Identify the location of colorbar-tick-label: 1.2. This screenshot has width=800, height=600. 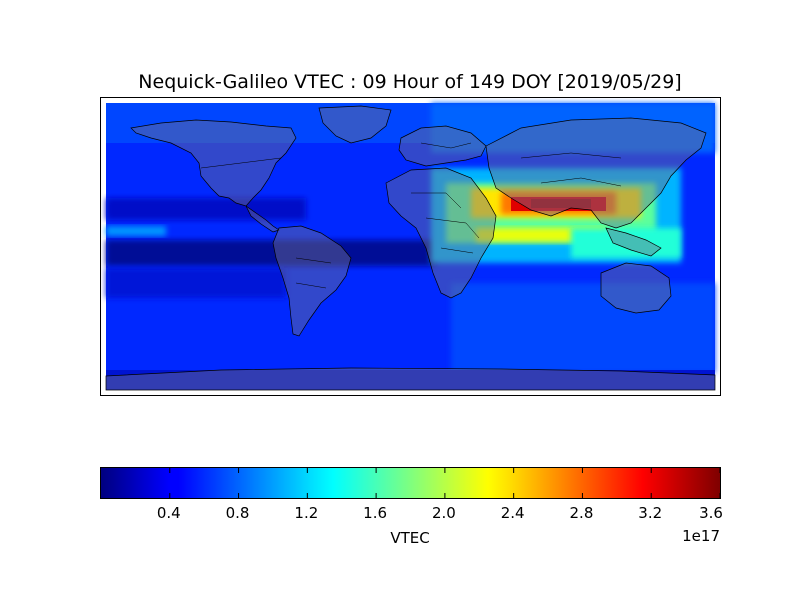
(306, 513).